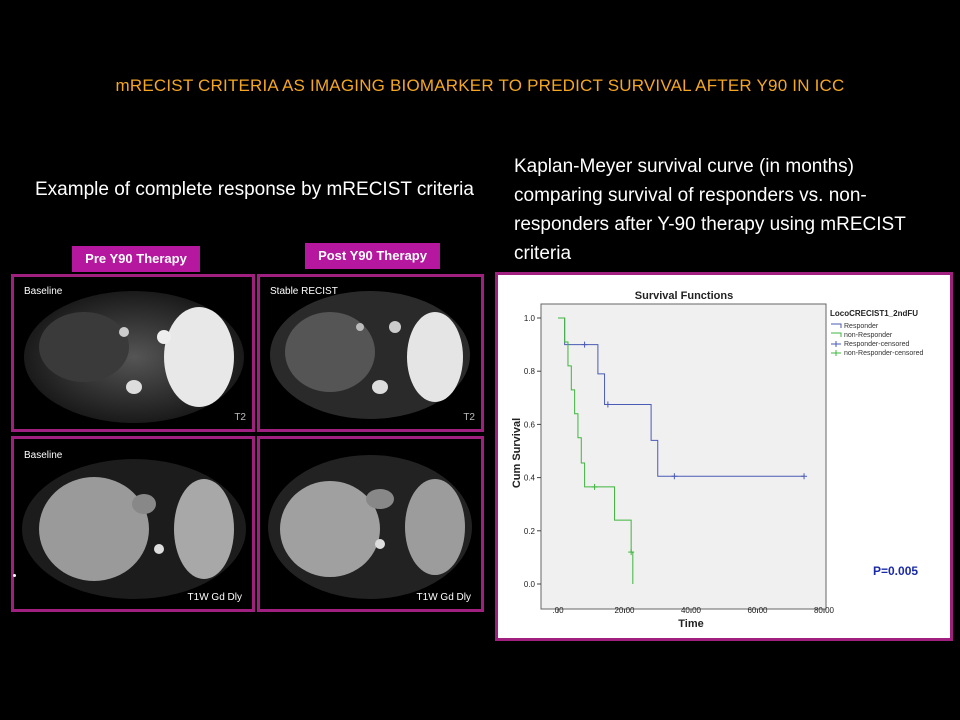 The width and height of the screenshot is (960, 720). I want to click on mri-panel-post-t2: Stable RECIST T2, so click(370, 353).